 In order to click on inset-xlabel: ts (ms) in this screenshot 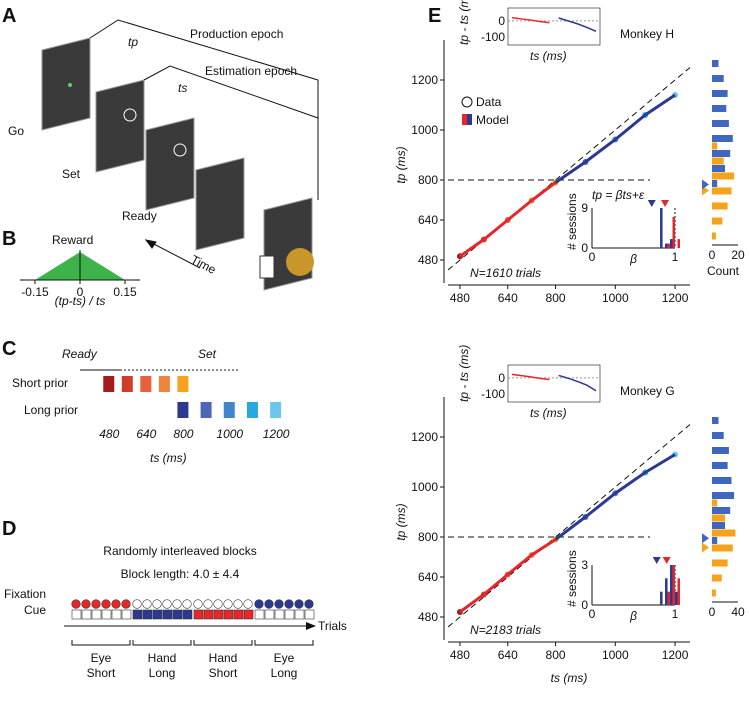, I will do `click(548, 56)`.